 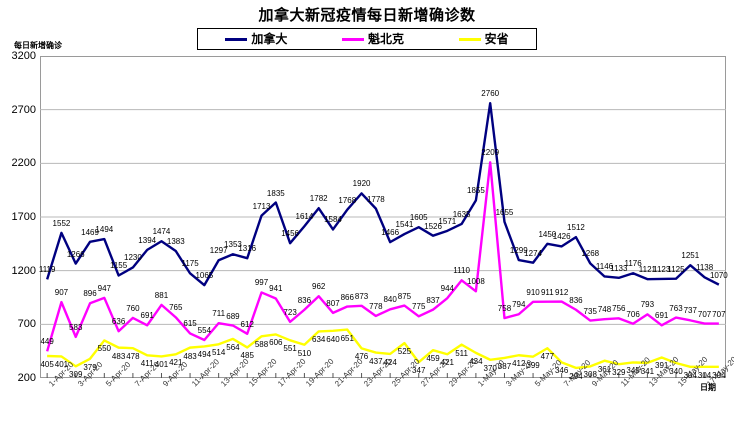 What do you see at coordinates (47, 342) in the screenshot?
I see `data-point-label: 449` at bounding box center [47, 342].